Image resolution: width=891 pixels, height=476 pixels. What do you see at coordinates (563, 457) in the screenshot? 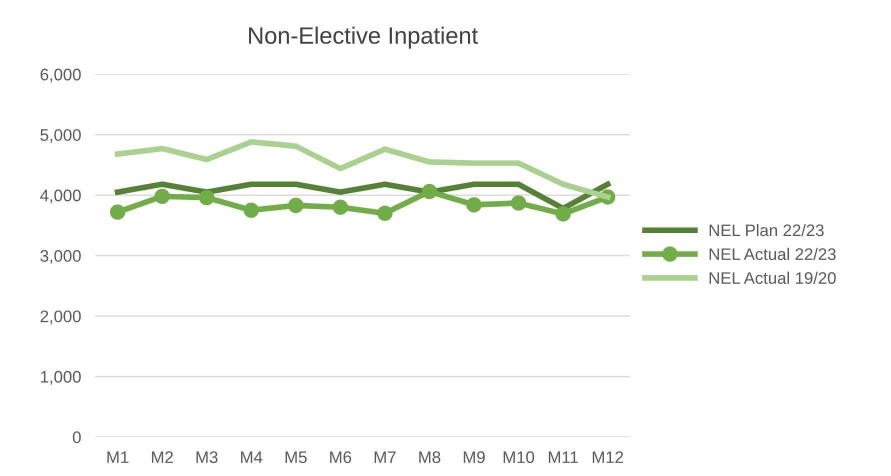
I see `x-tick-label: M11` at bounding box center [563, 457].